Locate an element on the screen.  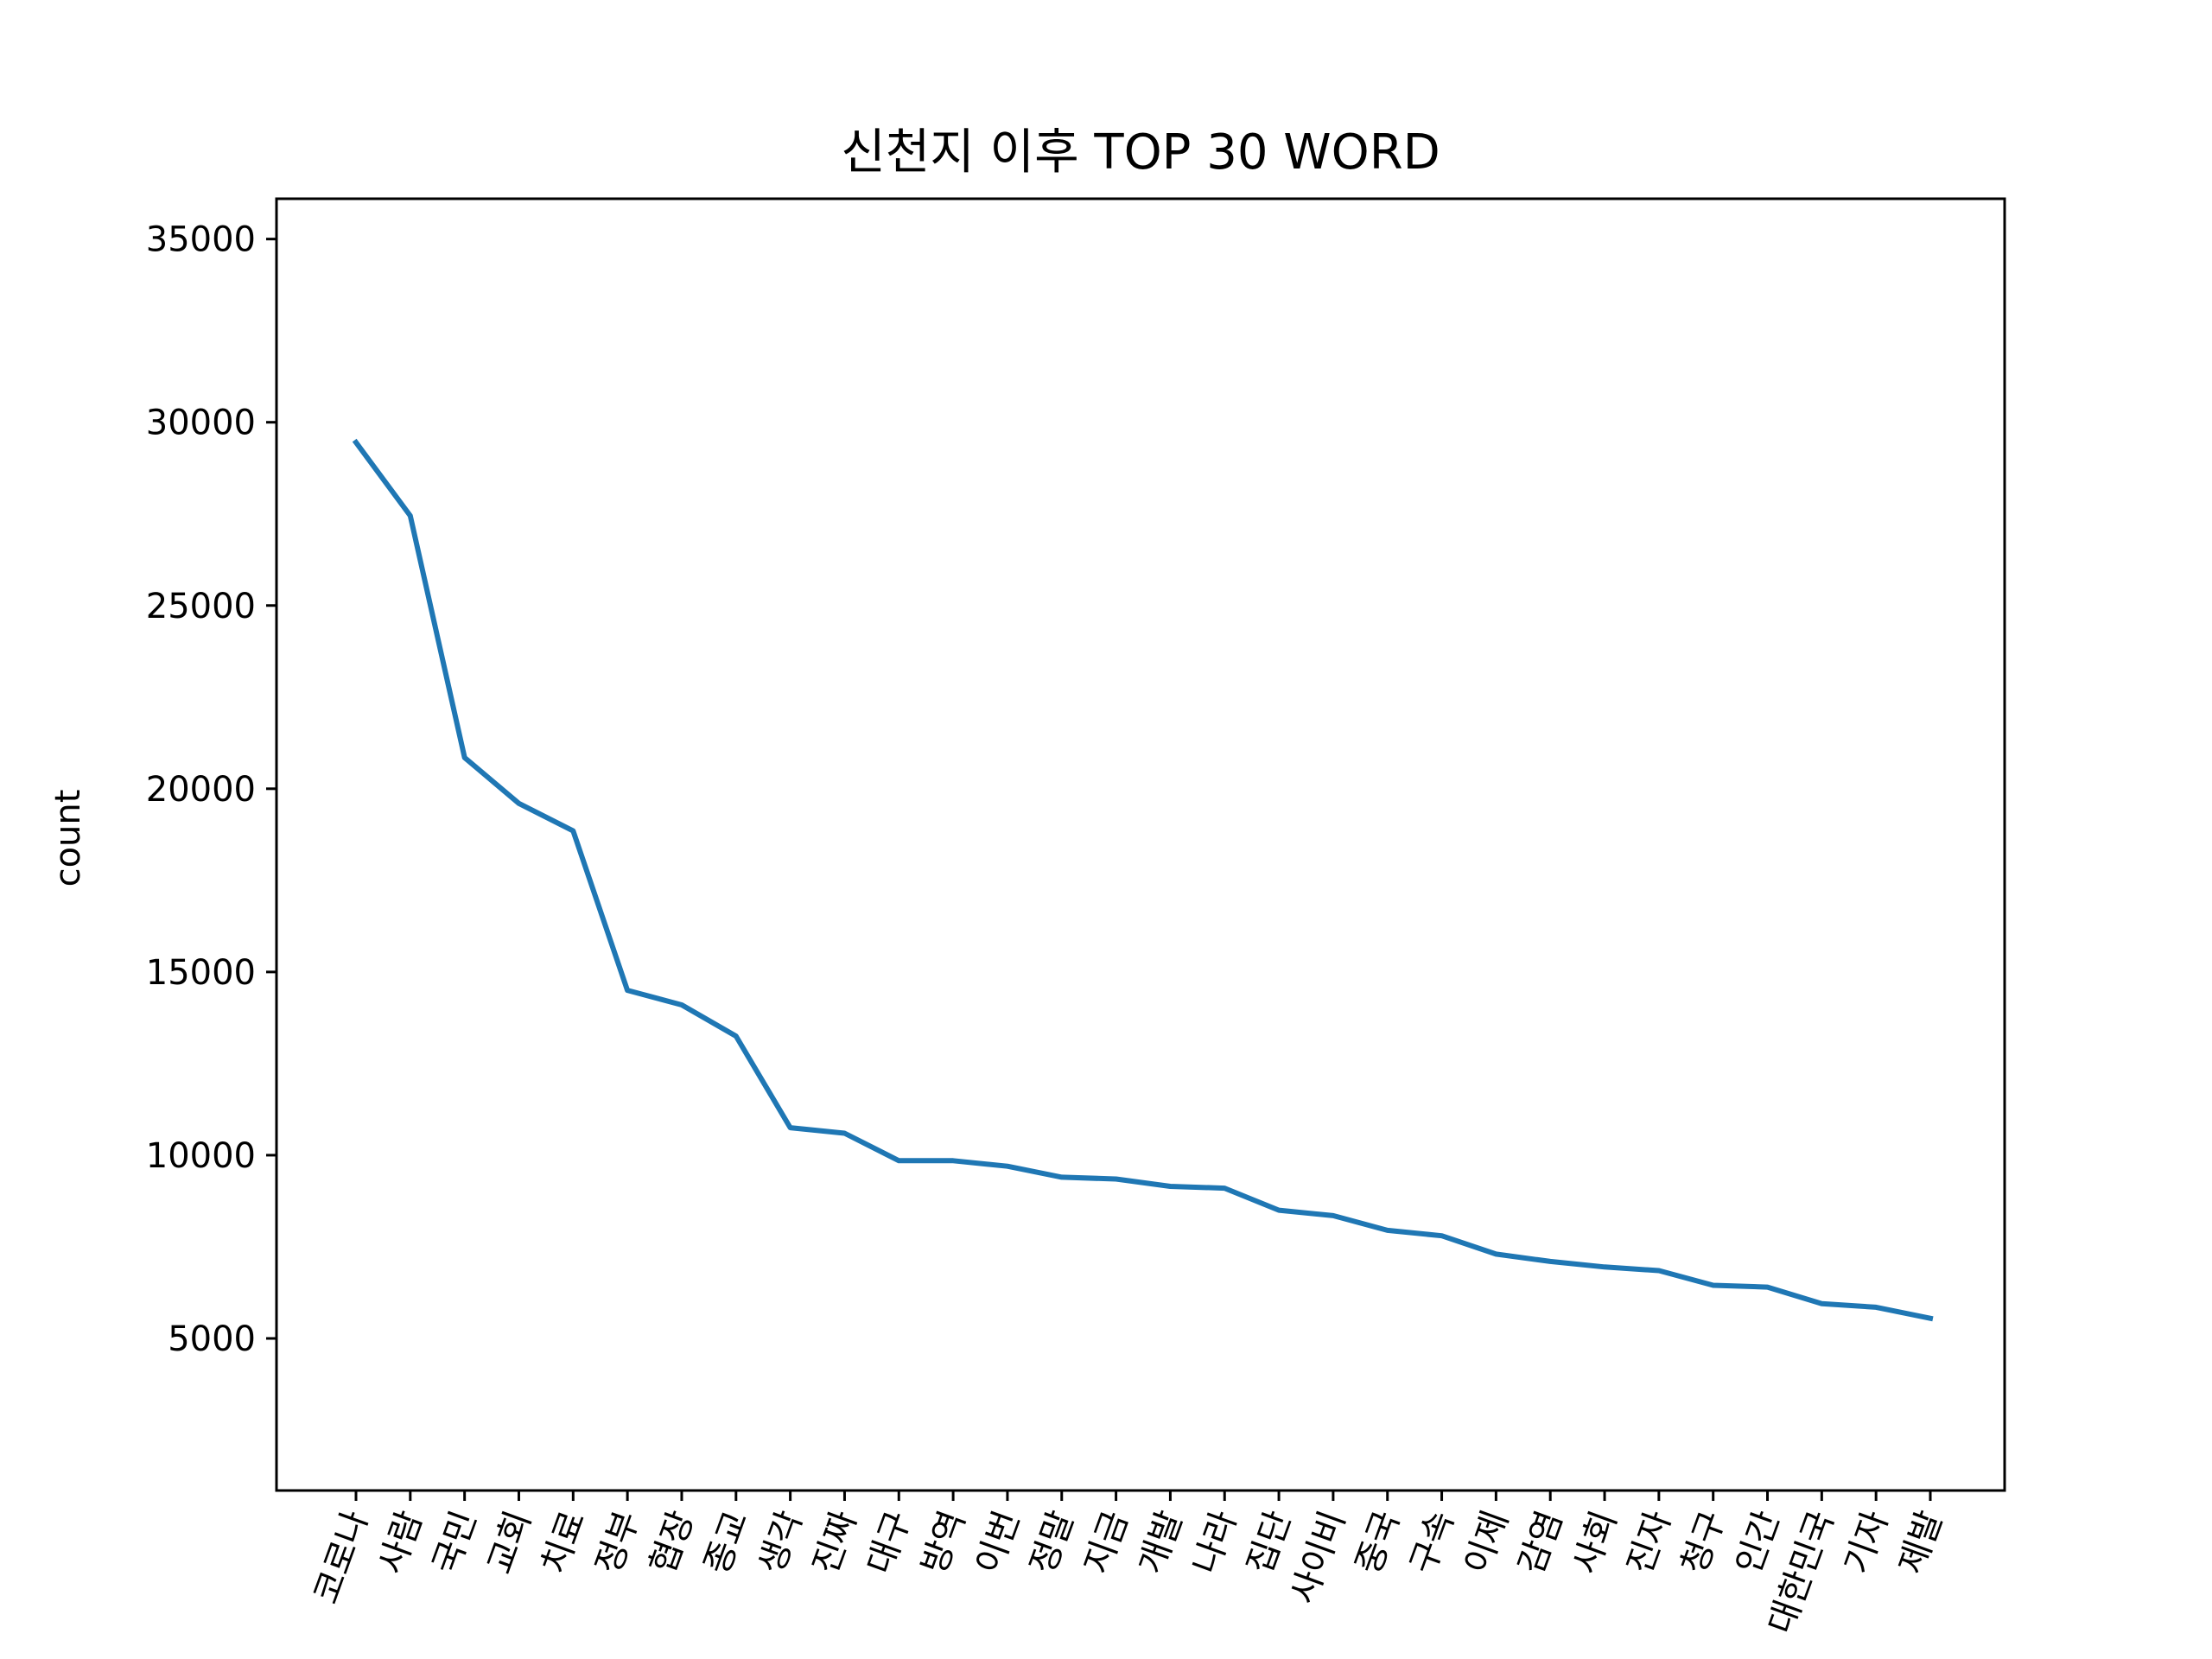
y-tick-label: 5000 is located at coordinates (212, 1339).